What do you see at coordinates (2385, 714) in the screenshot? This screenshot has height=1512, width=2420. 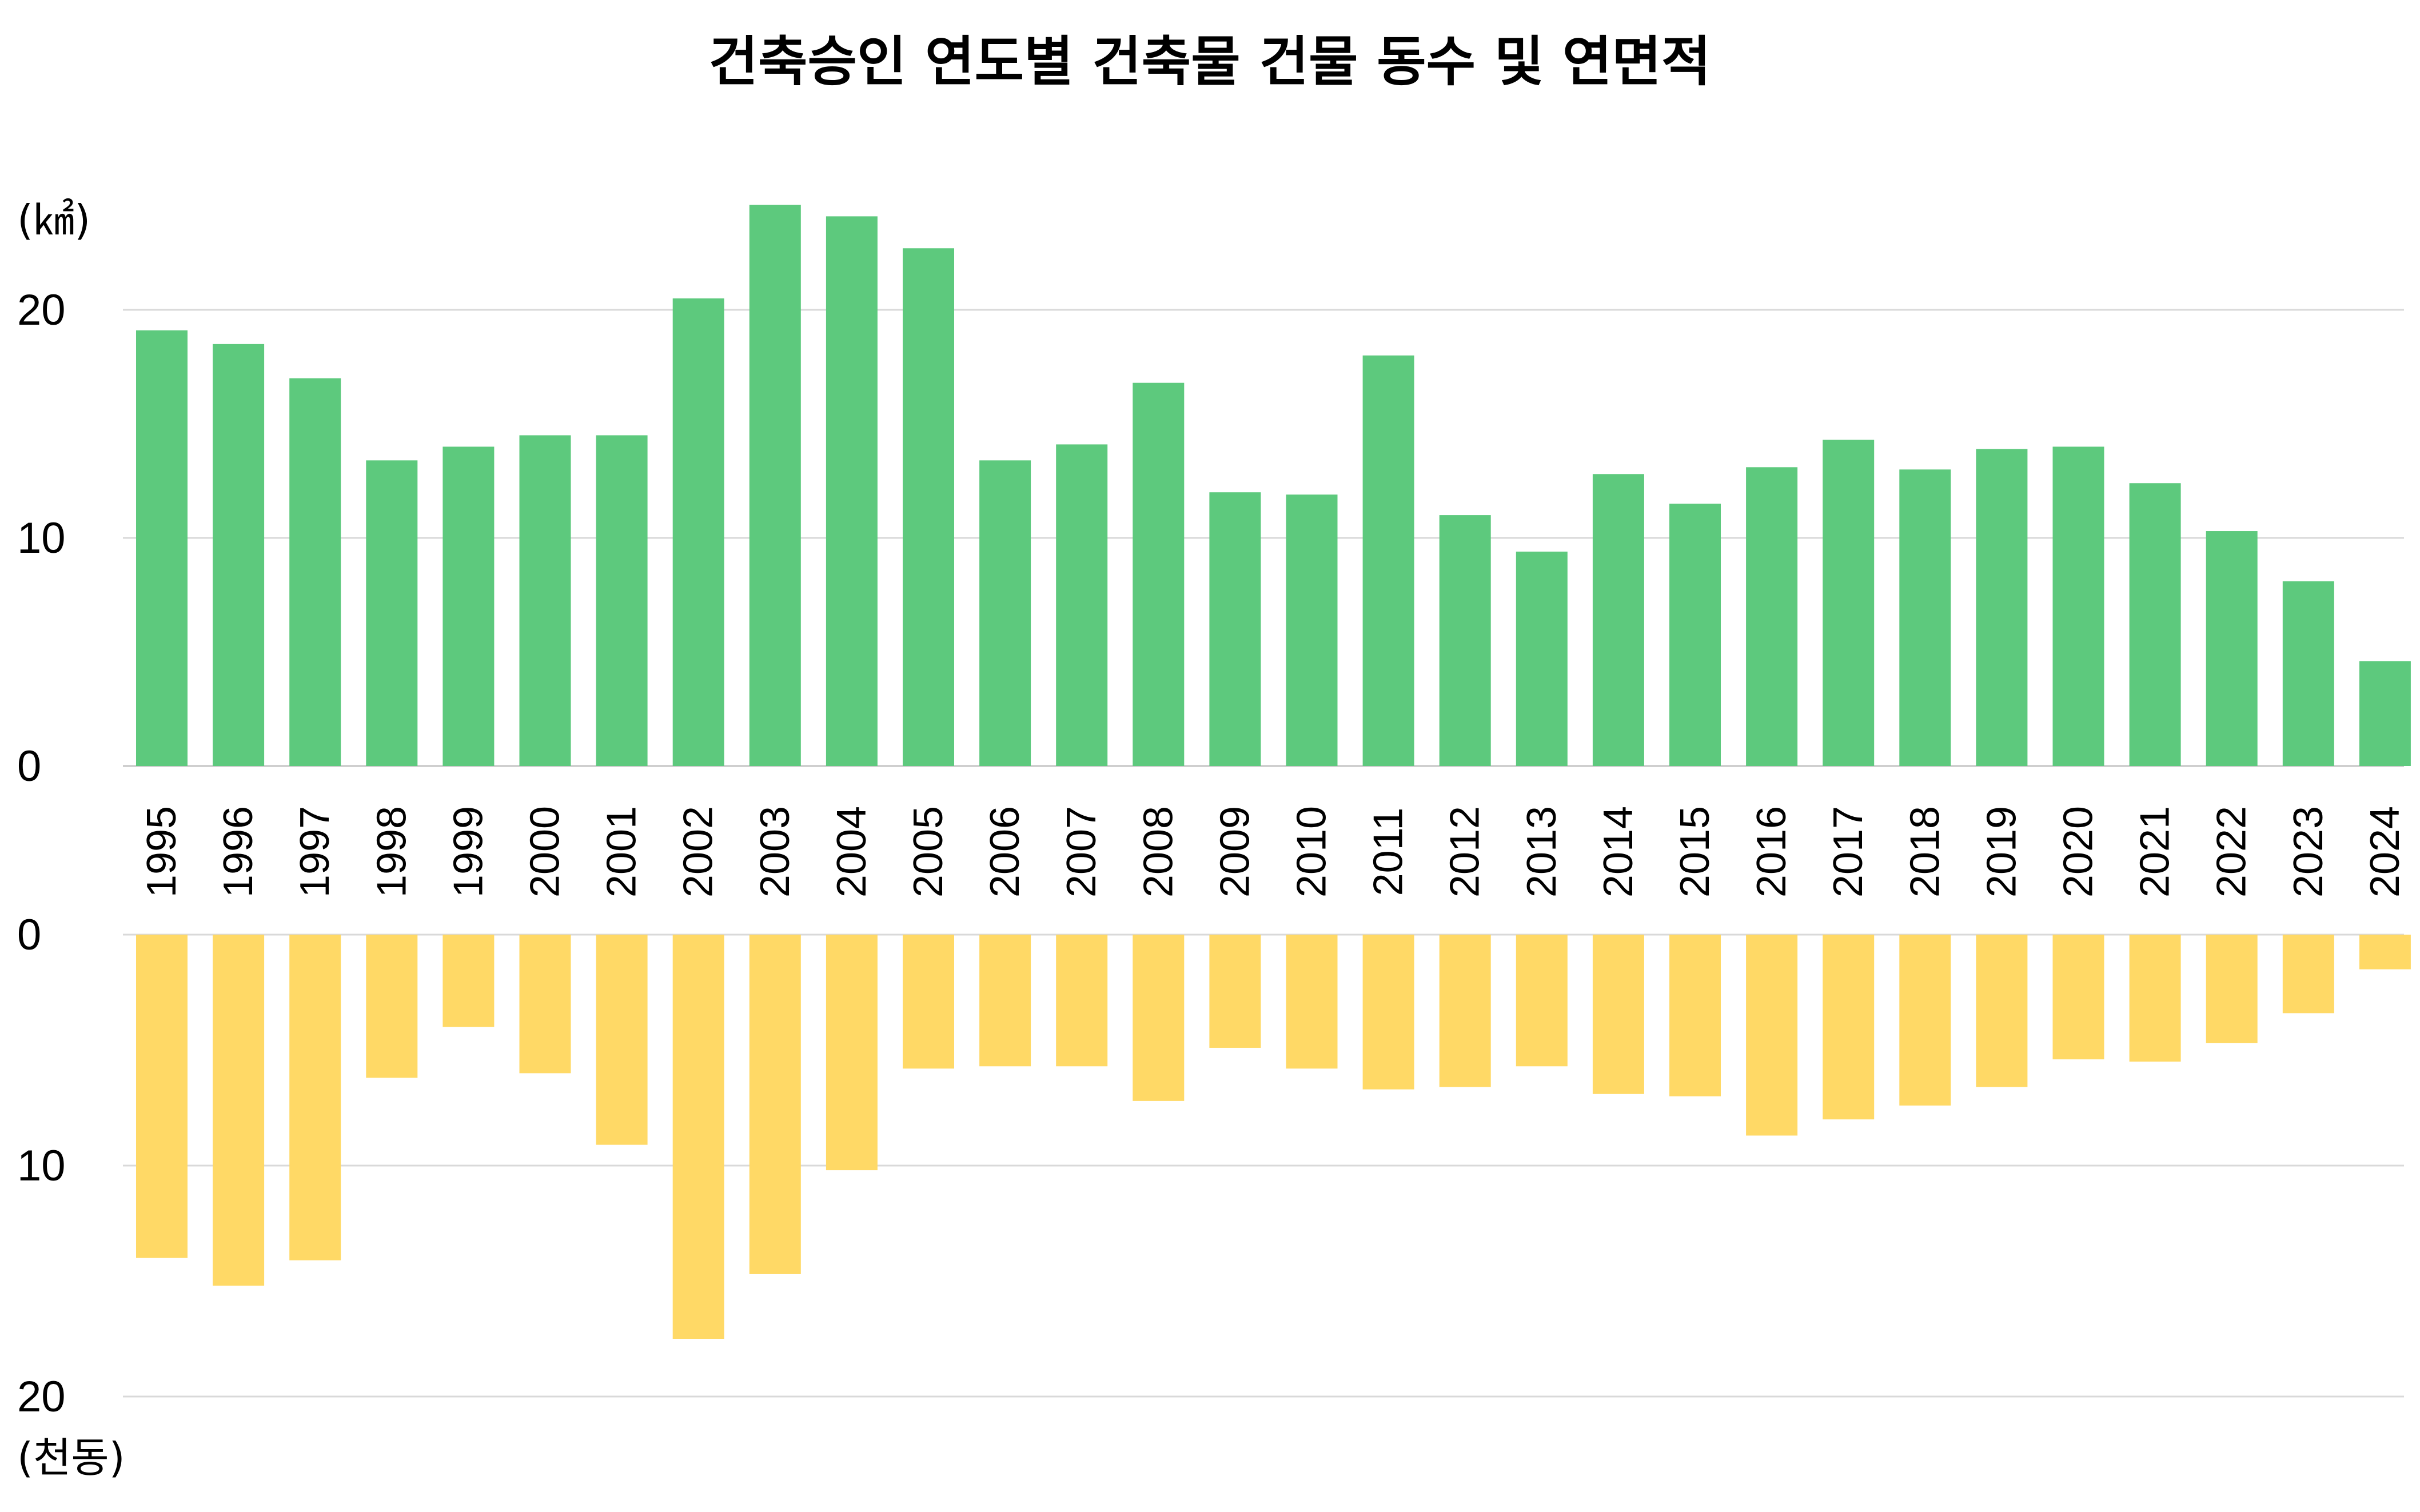 I see `top-bar-2024` at bounding box center [2385, 714].